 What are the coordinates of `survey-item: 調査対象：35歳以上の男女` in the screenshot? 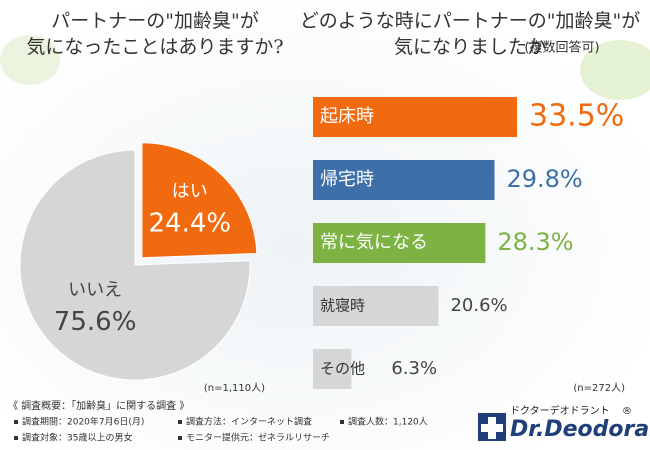 It's located at (77, 438).